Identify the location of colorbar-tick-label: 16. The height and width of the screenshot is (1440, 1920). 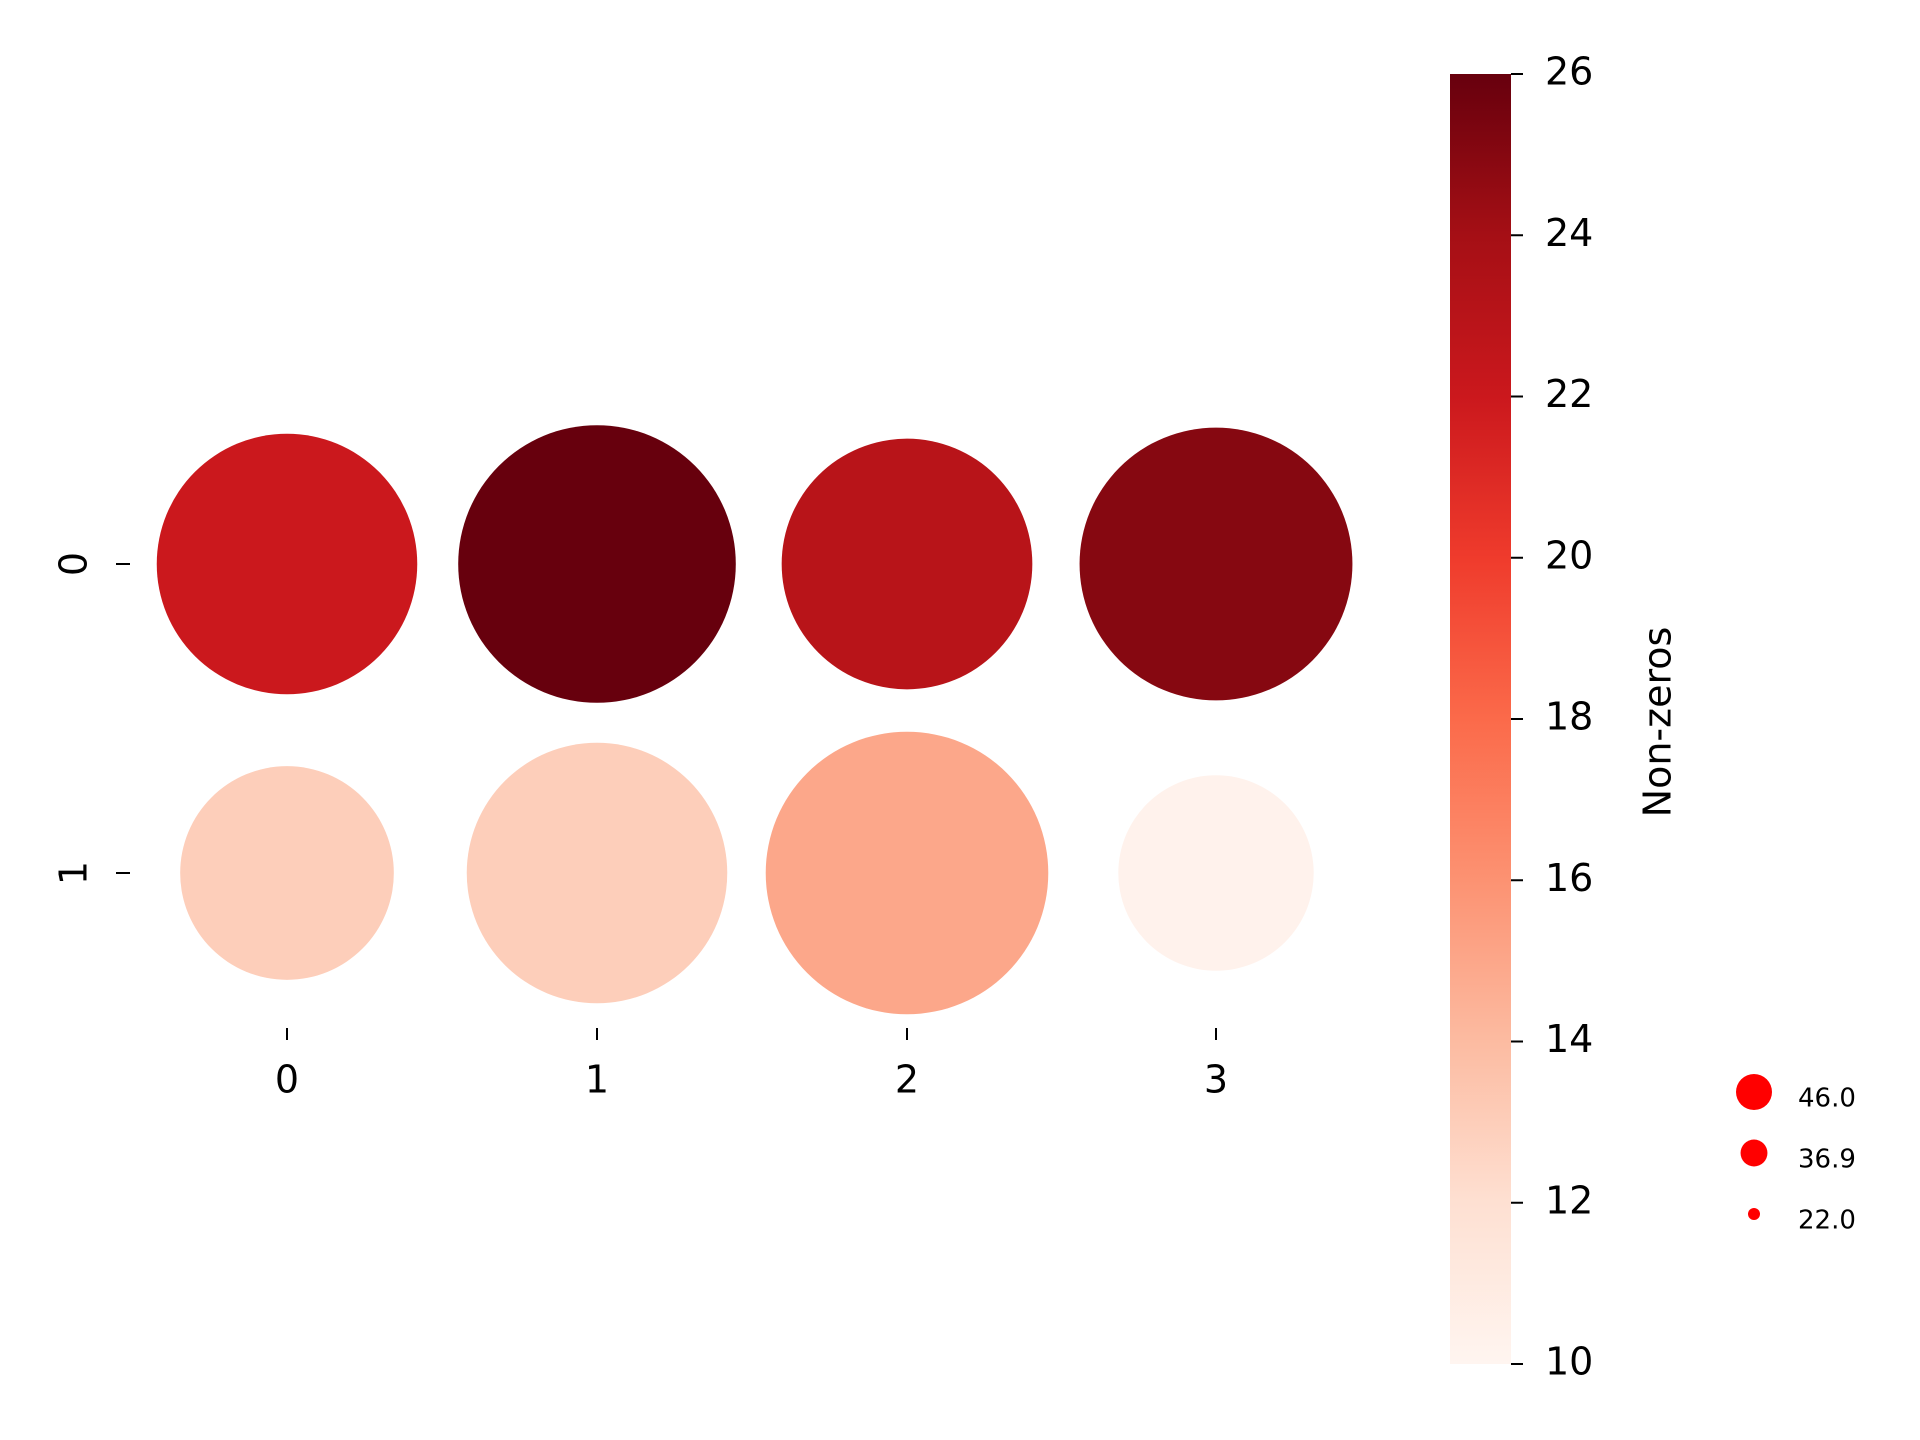
(1569, 878).